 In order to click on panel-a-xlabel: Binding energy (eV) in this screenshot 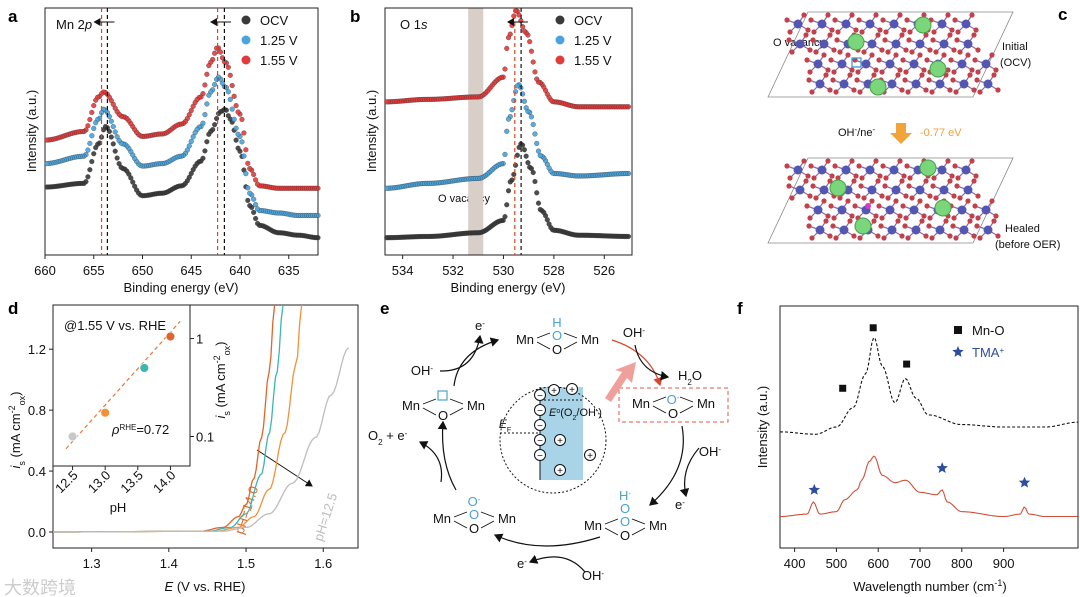, I will do `click(181, 287)`.